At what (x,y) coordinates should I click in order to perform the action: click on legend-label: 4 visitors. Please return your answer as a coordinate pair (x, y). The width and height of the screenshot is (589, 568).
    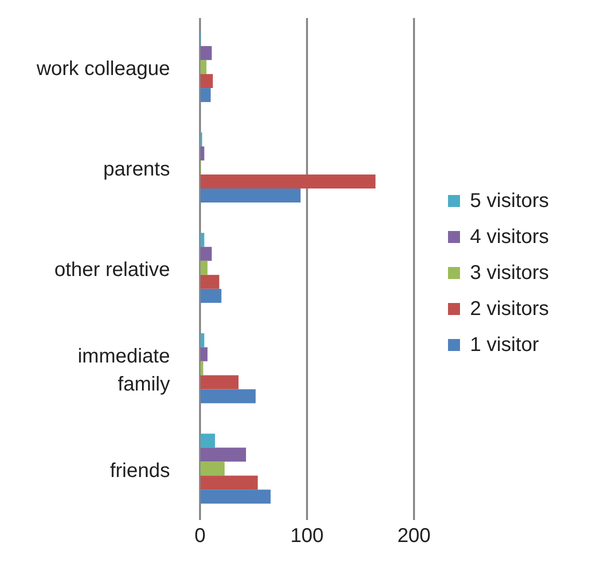
    Looking at the image, I should click on (509, 237).